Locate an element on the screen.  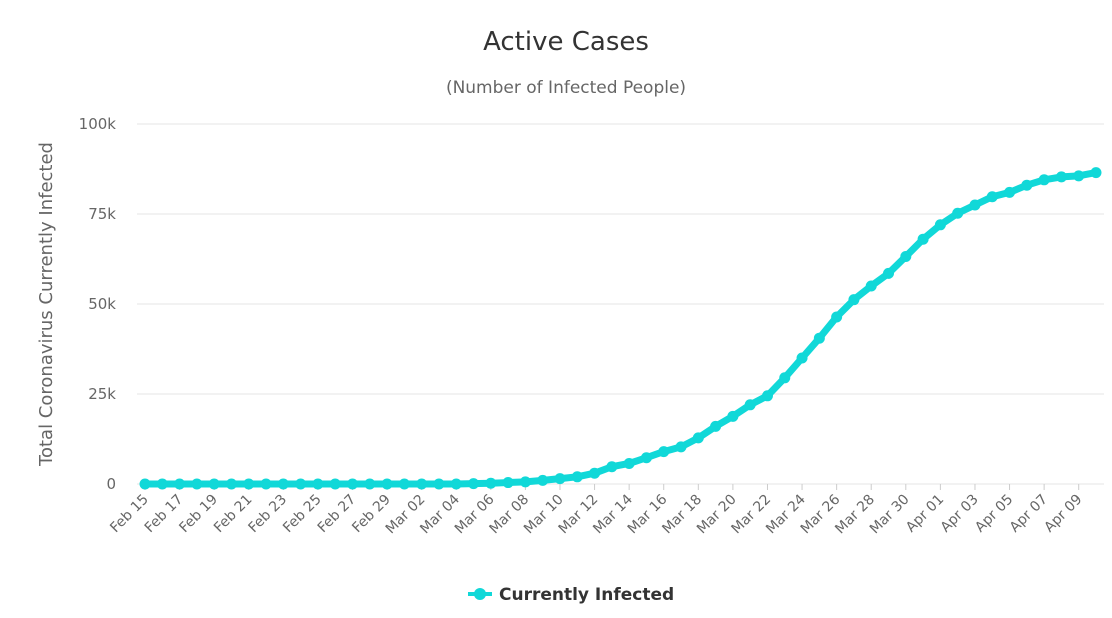
y-axis-title: Total Coronavirus Currently Infected is located at coordinates (46, 304).